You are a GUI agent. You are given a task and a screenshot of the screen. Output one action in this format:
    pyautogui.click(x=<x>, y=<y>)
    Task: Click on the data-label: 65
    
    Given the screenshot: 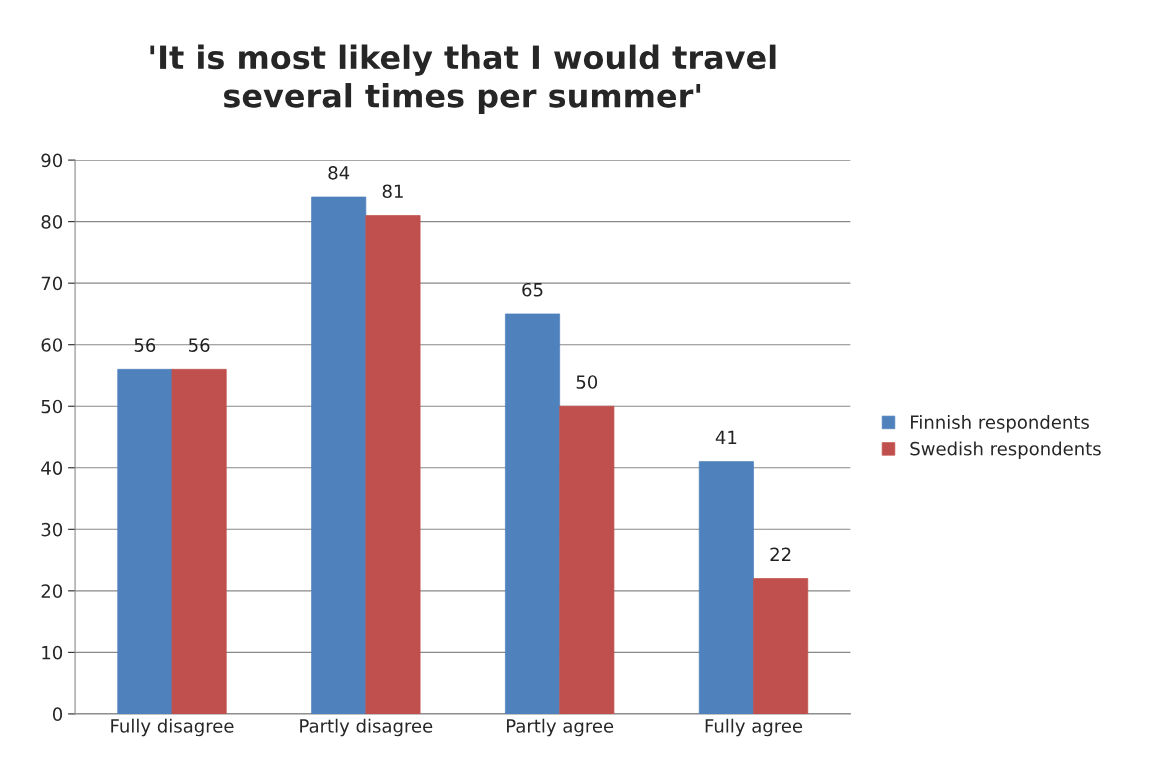 What is the action you would take?
    pyautogui.click(x=532, y=289)
    